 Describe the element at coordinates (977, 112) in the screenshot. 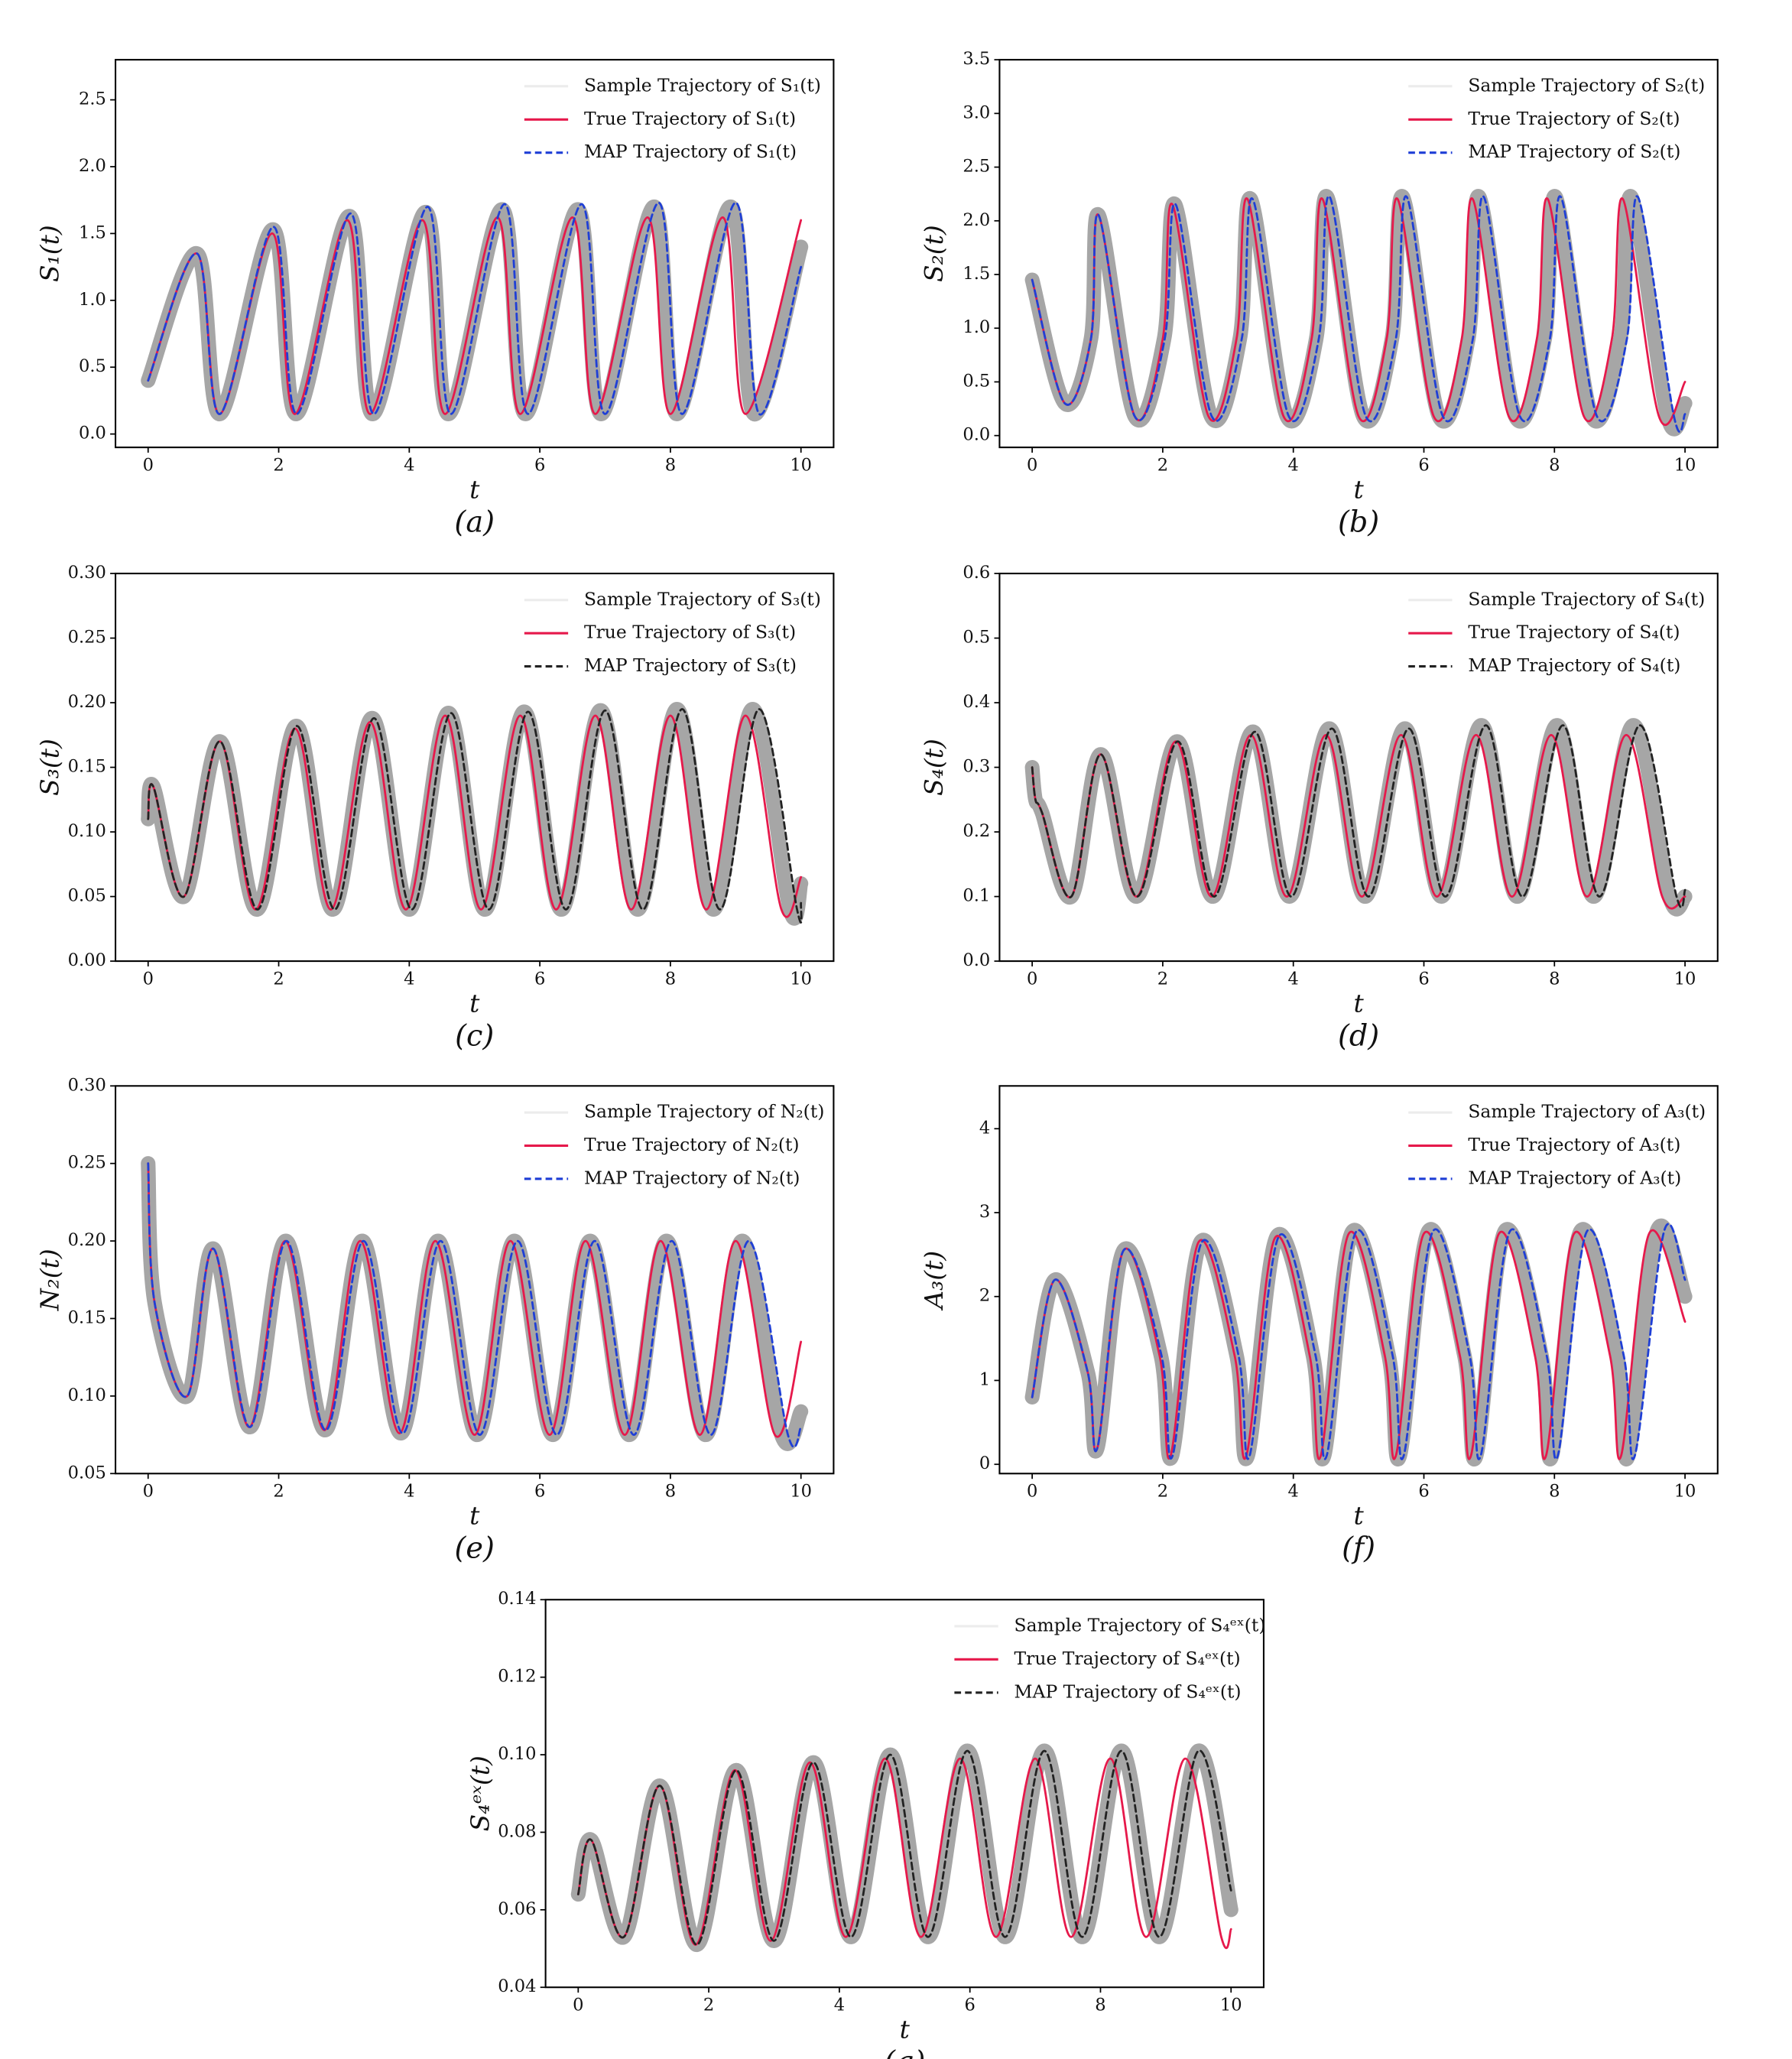

I see `y-tick-label: 3.0` at that location.